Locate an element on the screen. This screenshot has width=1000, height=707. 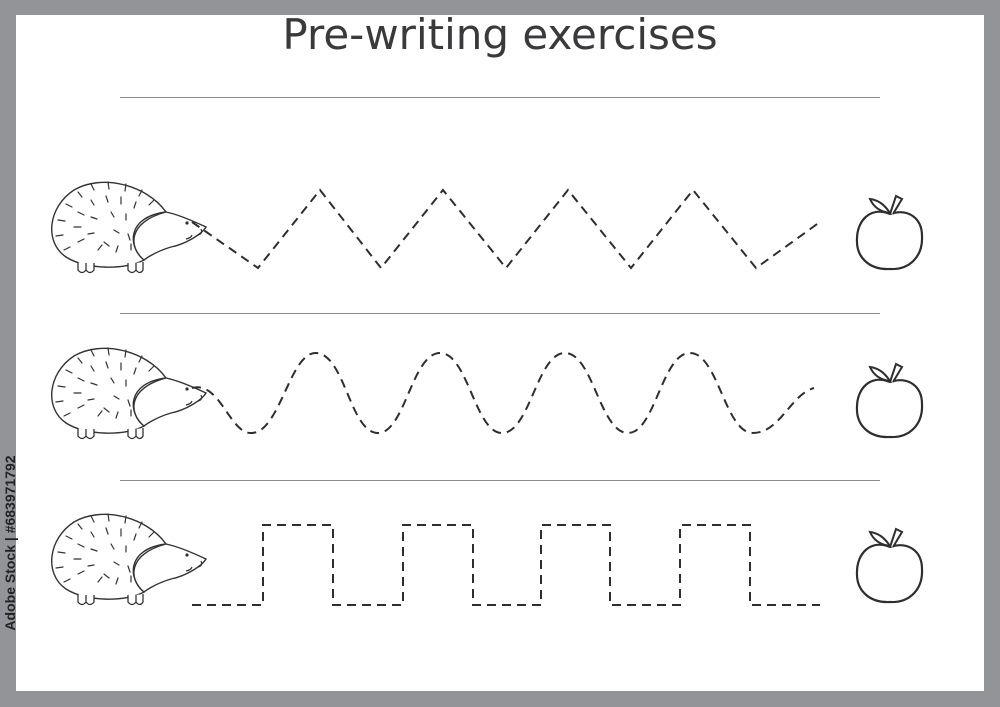
square-wave-tracing-path is located at coordinates (506, 565).